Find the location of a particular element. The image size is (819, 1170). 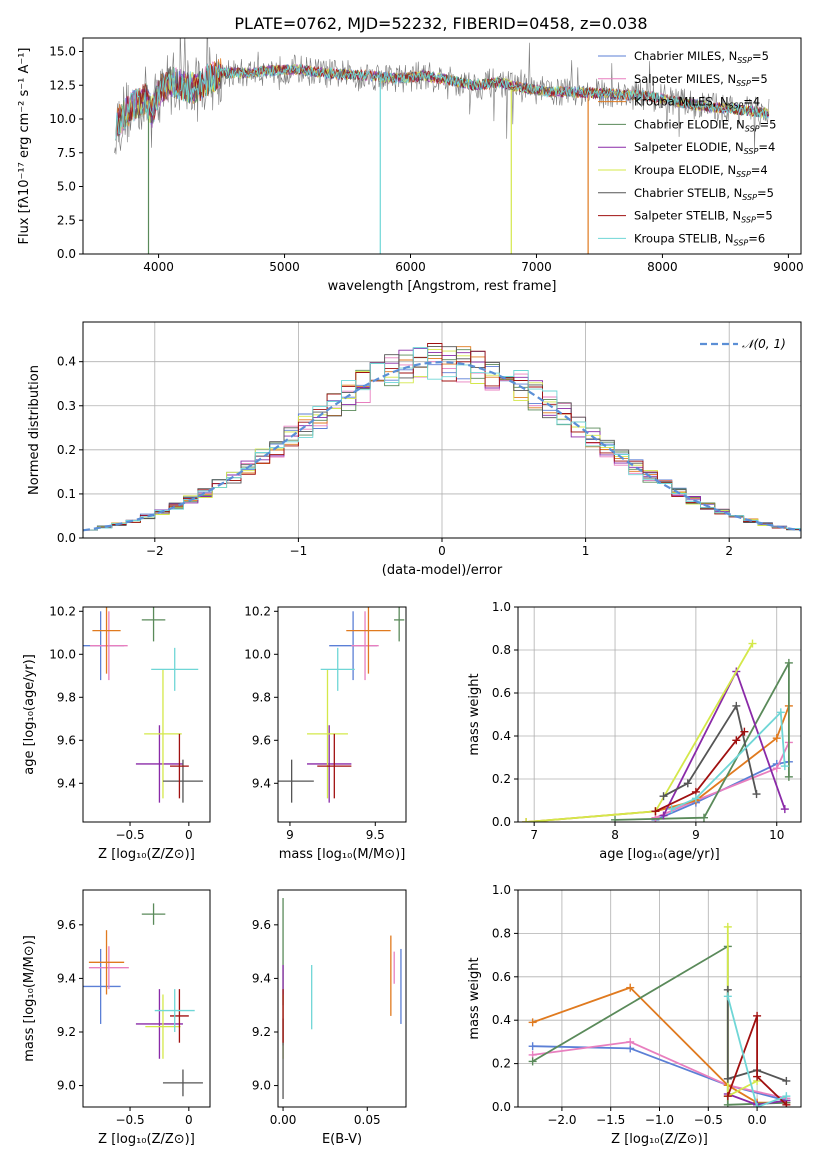

x-tick-label: 4000 is located at coordinates (158, 267).